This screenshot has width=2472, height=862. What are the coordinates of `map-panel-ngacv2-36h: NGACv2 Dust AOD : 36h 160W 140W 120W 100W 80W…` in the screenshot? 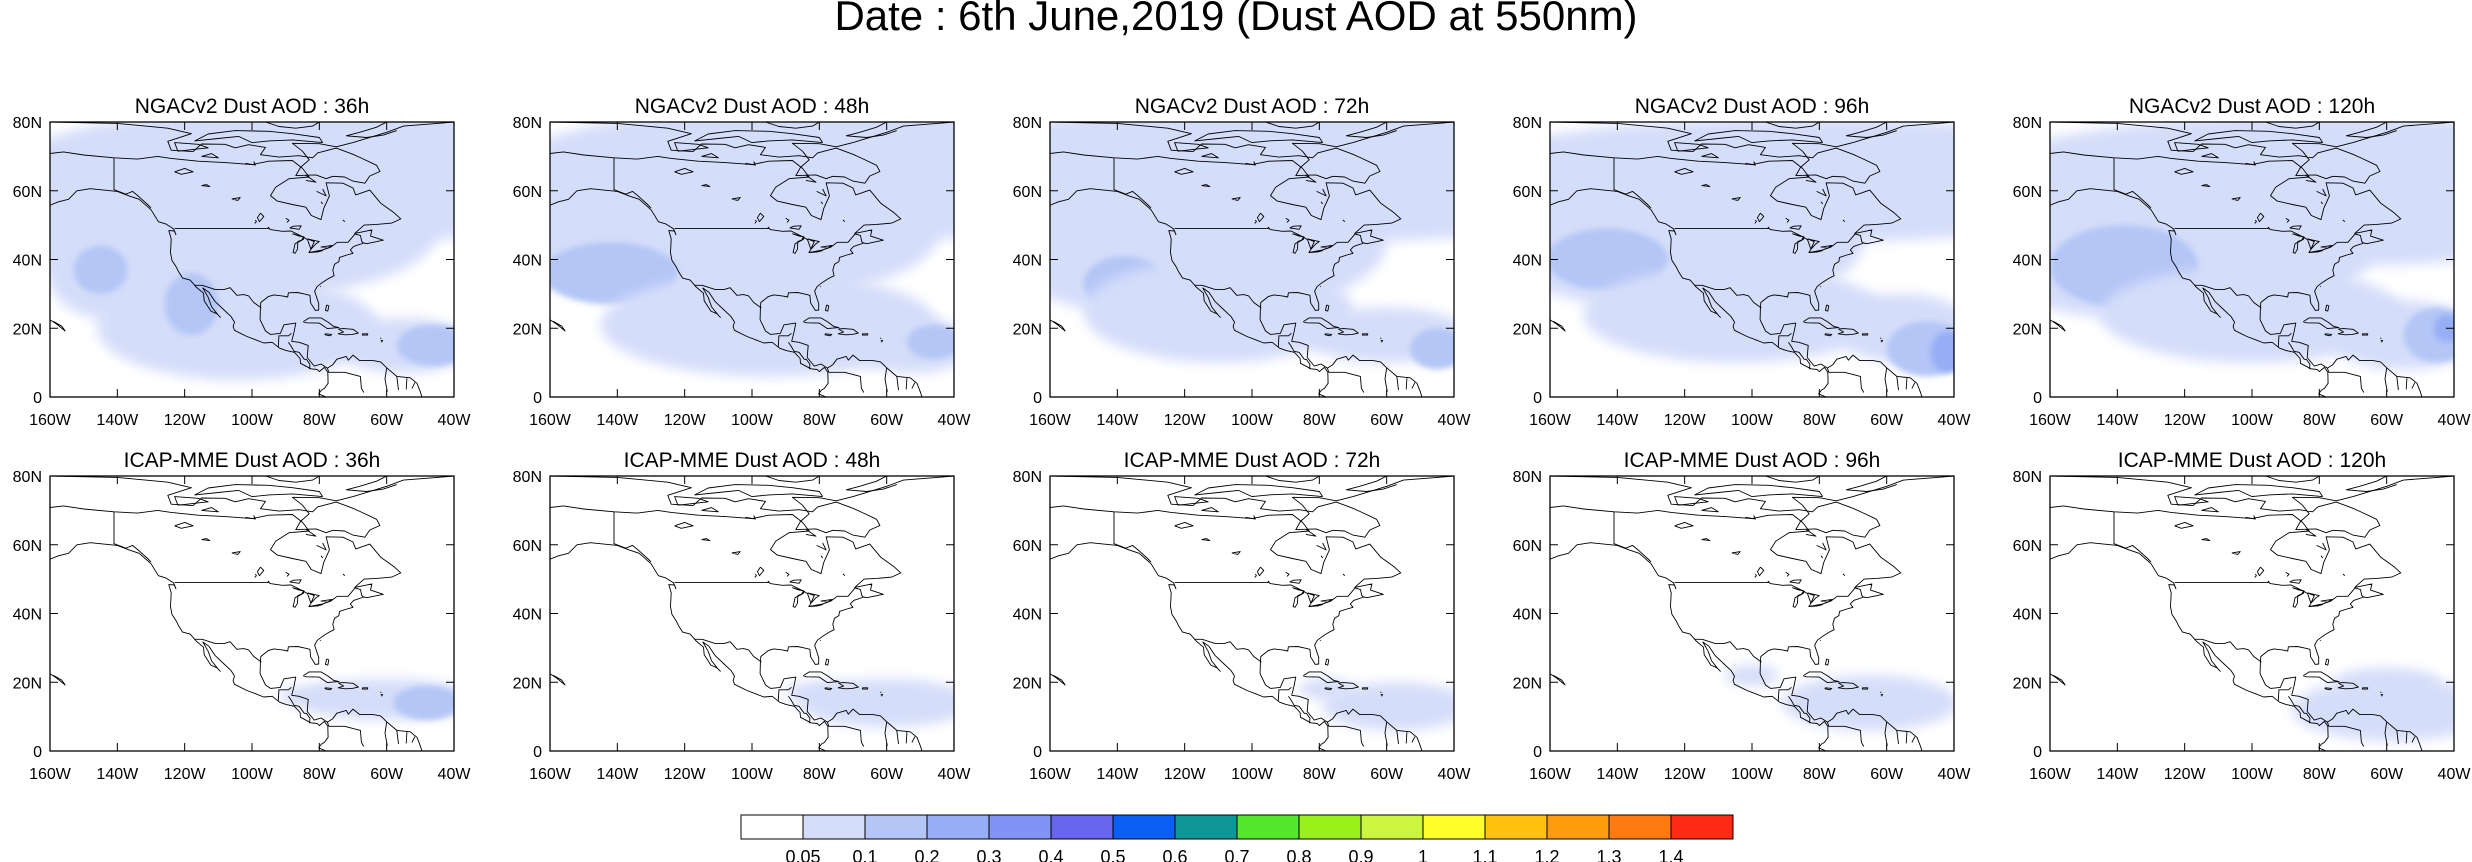 It's located at (242, 262).